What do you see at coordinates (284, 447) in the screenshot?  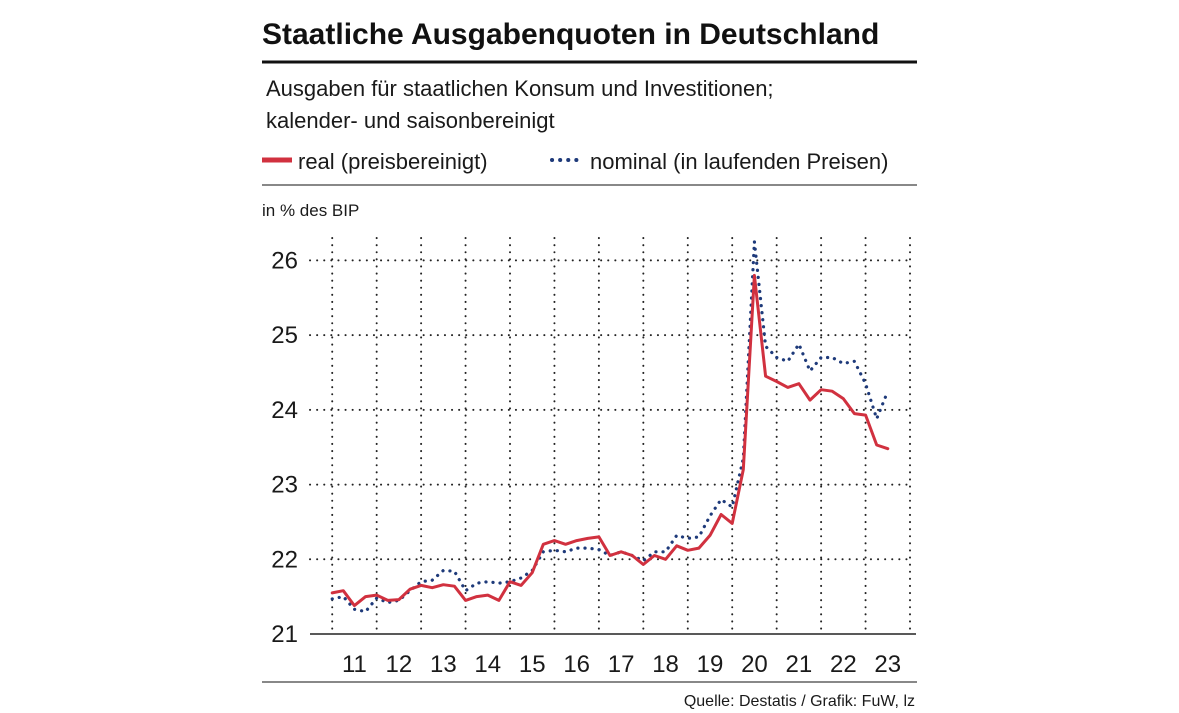 I see `y-axis-ticks: 21 22 23 24 25 26` at bounding box center [284, 447].